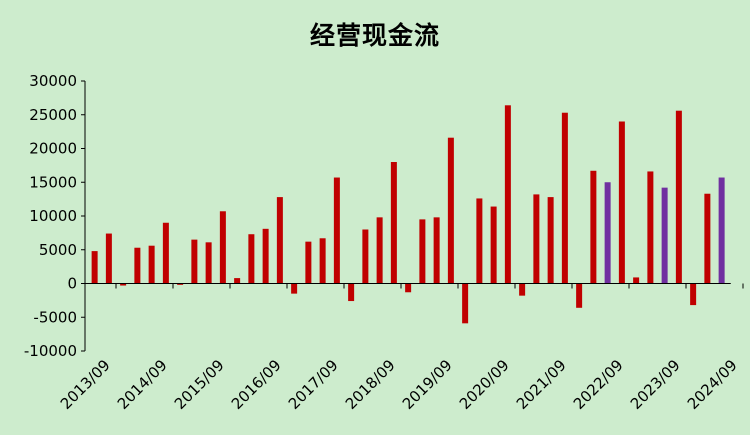 The image size is (750, 435). What do you see at coordinates (256, 384) in the screenshot?
I see `x-tick-label: 2016/09` at bounding box center [256, 384].